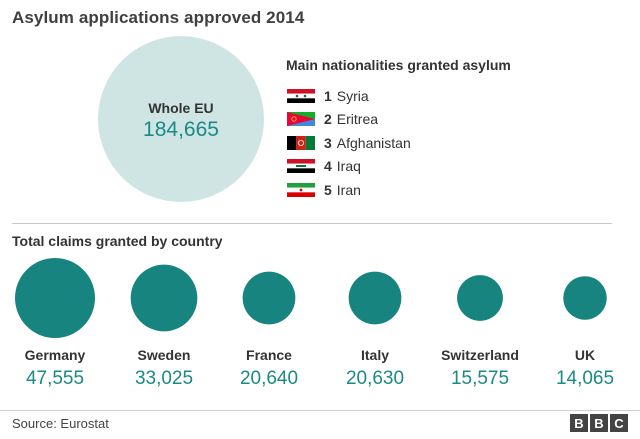 This screenshot has height=439, width=640. What do you see at coordinates (269, 298) in the screenshot?
I see `bubble-france` at bounding box center [269, 298].